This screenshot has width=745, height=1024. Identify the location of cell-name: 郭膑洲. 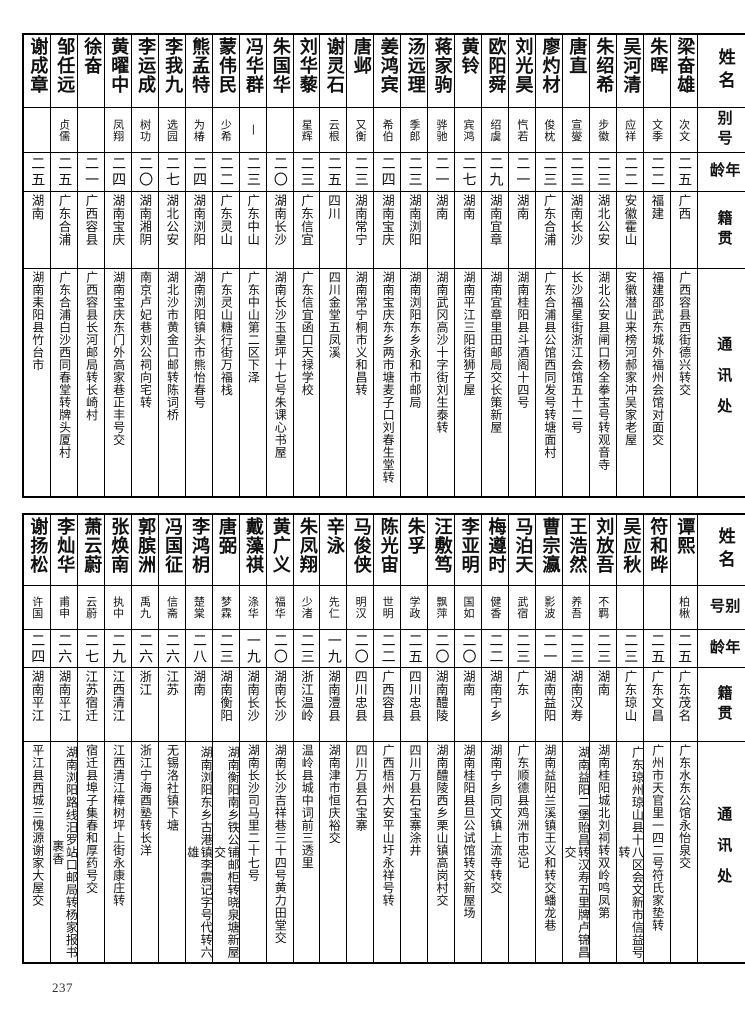
(144, 549).